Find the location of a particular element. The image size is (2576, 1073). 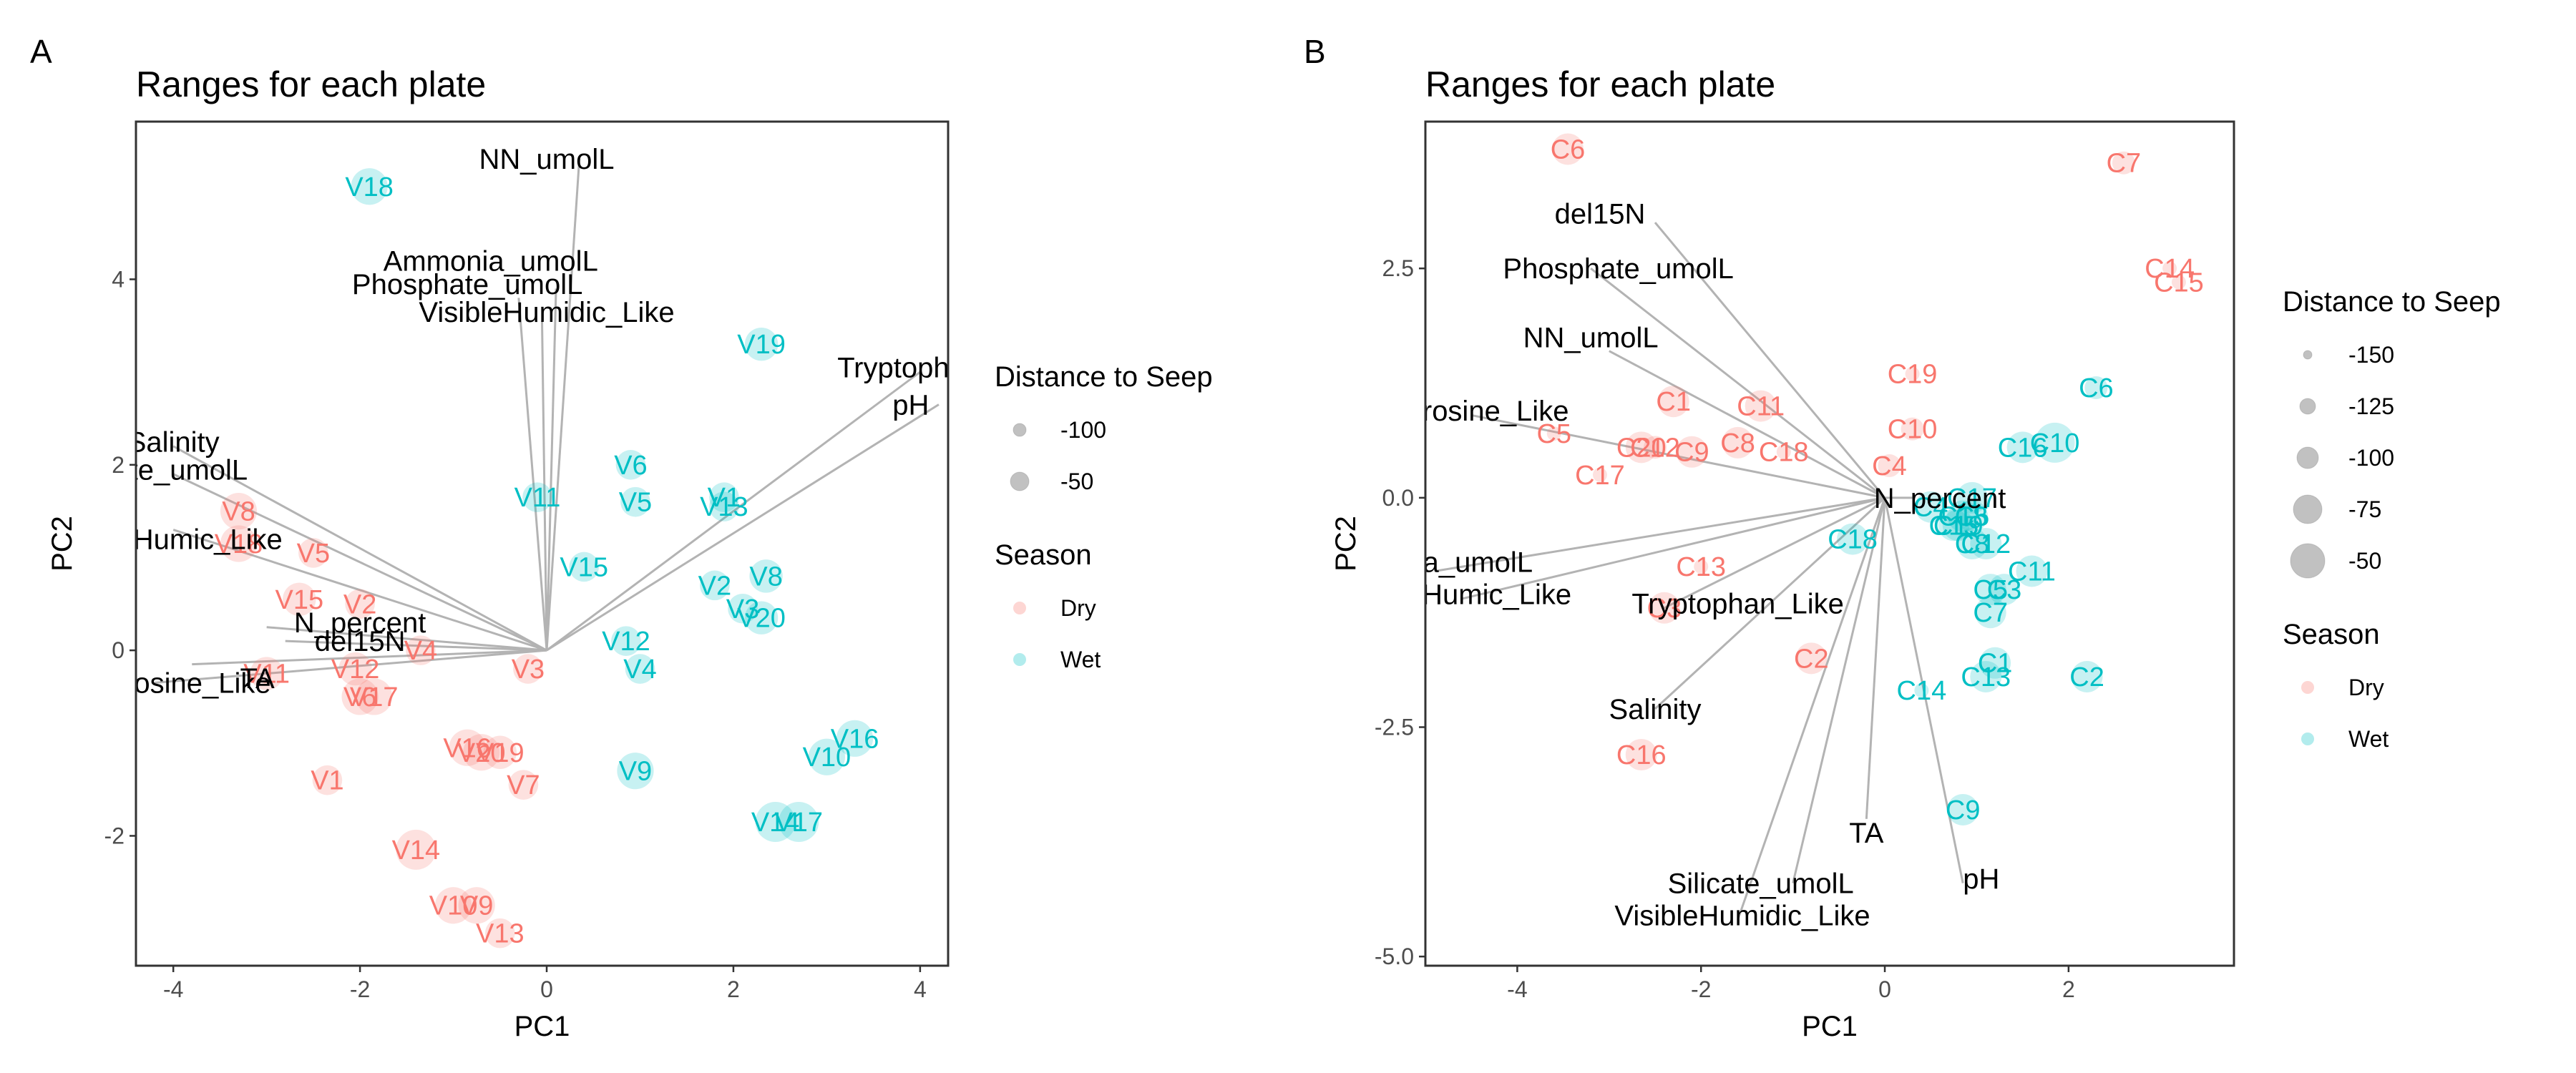

loading-label: Tryptophan_Like is located at coordinates (943, 368).